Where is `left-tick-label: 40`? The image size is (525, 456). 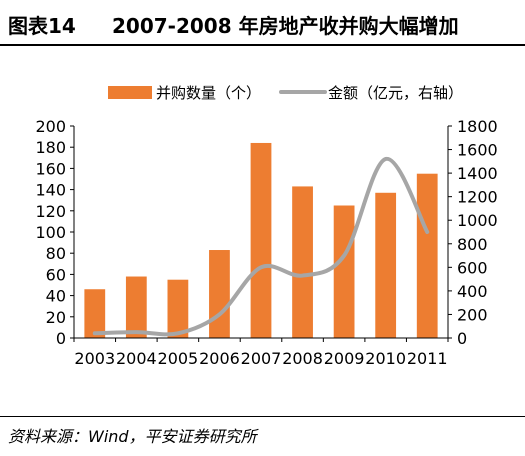 left-tick-label: 40 is located at coordinates (56, 296).